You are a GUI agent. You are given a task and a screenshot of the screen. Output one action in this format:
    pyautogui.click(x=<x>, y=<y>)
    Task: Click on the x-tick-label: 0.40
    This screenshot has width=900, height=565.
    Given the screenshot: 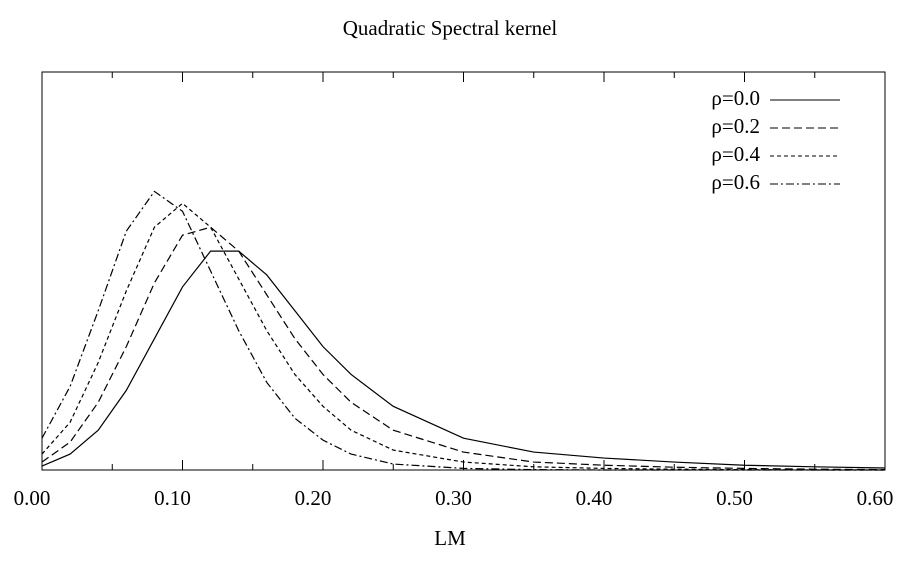 What is the action you would take?
    pyautogui.click(x=594, y=498)
    